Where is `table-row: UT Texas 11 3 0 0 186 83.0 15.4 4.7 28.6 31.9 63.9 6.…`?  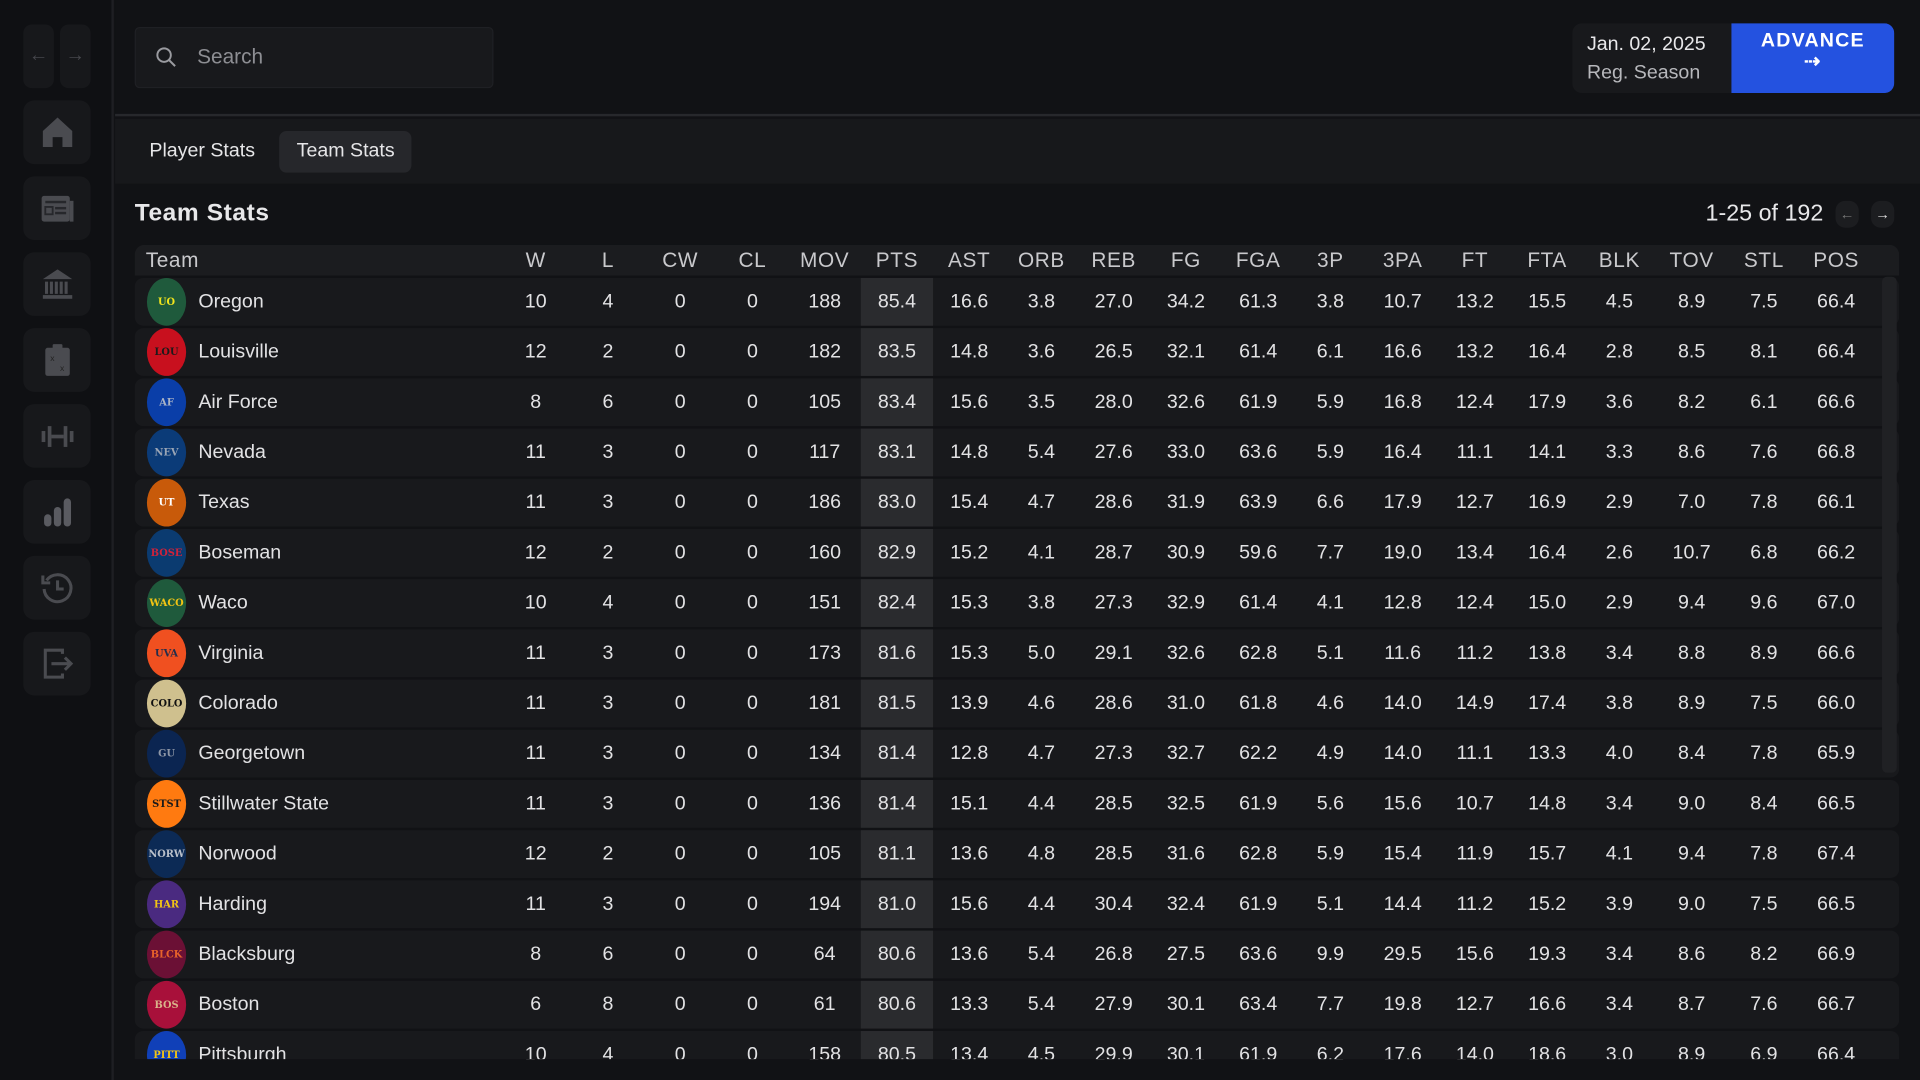
table-row: UT Texas 11 3 0 0 186 83.0 15.4 4.7 28.6 31.9 63.9 6.… is located at coordinates (1017, 502).